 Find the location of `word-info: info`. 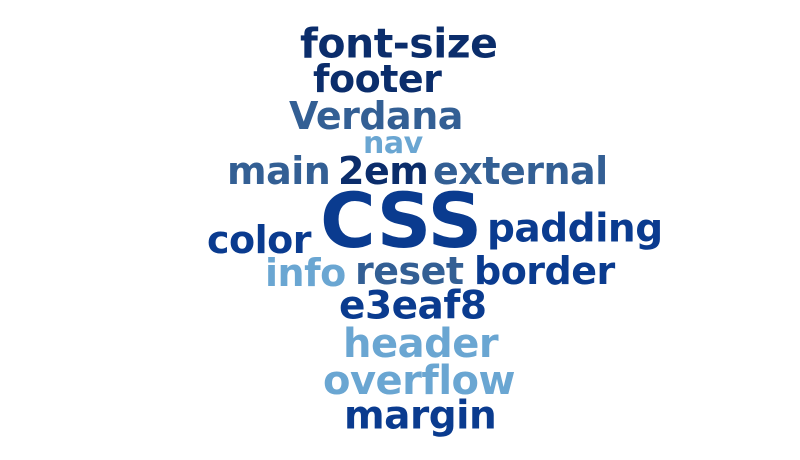

word-info: info is located at coordinates (305, 273).